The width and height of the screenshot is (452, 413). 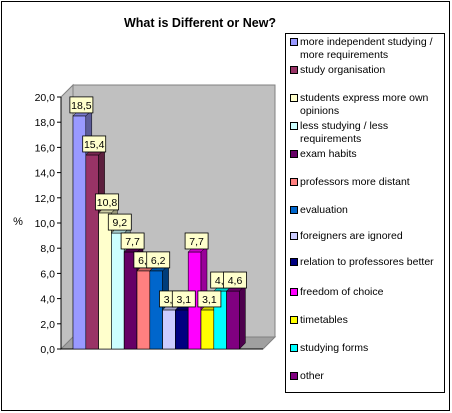 What do you see at coordinates (47, 249) in the screenshot?
I see `y-tick-label: 8,0` at bounding box center [47, 249].